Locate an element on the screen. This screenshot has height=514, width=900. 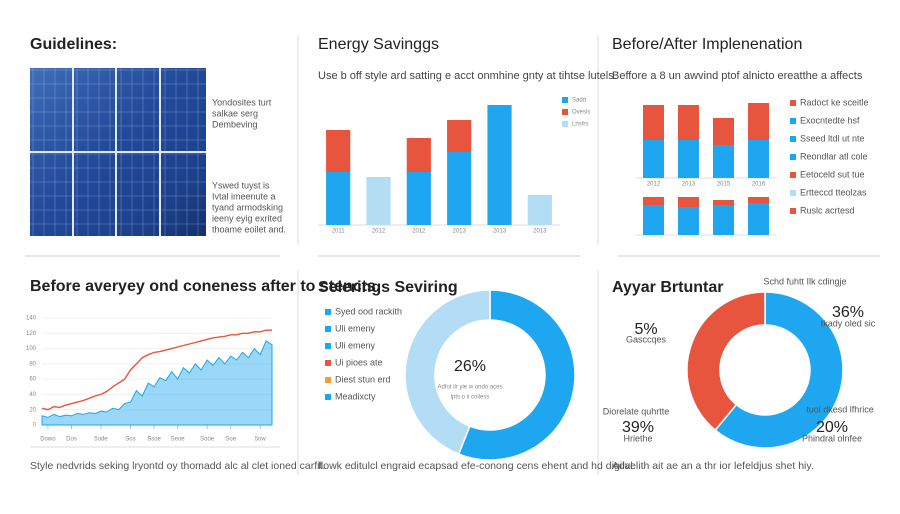
y-tick-label: 20 is located at coordinates (32, 410).